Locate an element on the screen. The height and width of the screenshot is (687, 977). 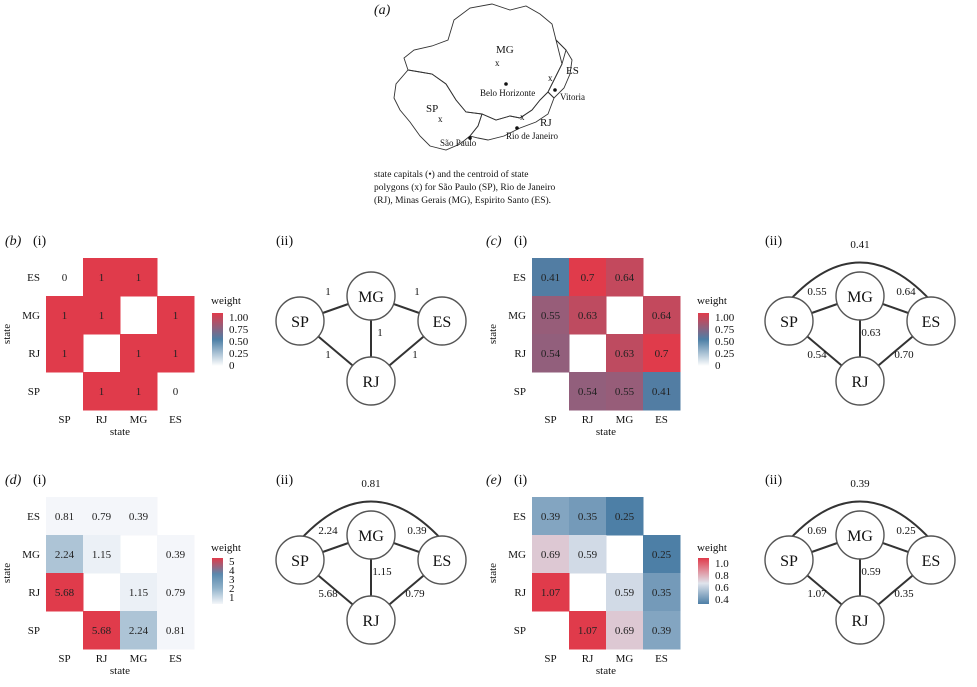
node-mg is located at coordinates (860, 535).